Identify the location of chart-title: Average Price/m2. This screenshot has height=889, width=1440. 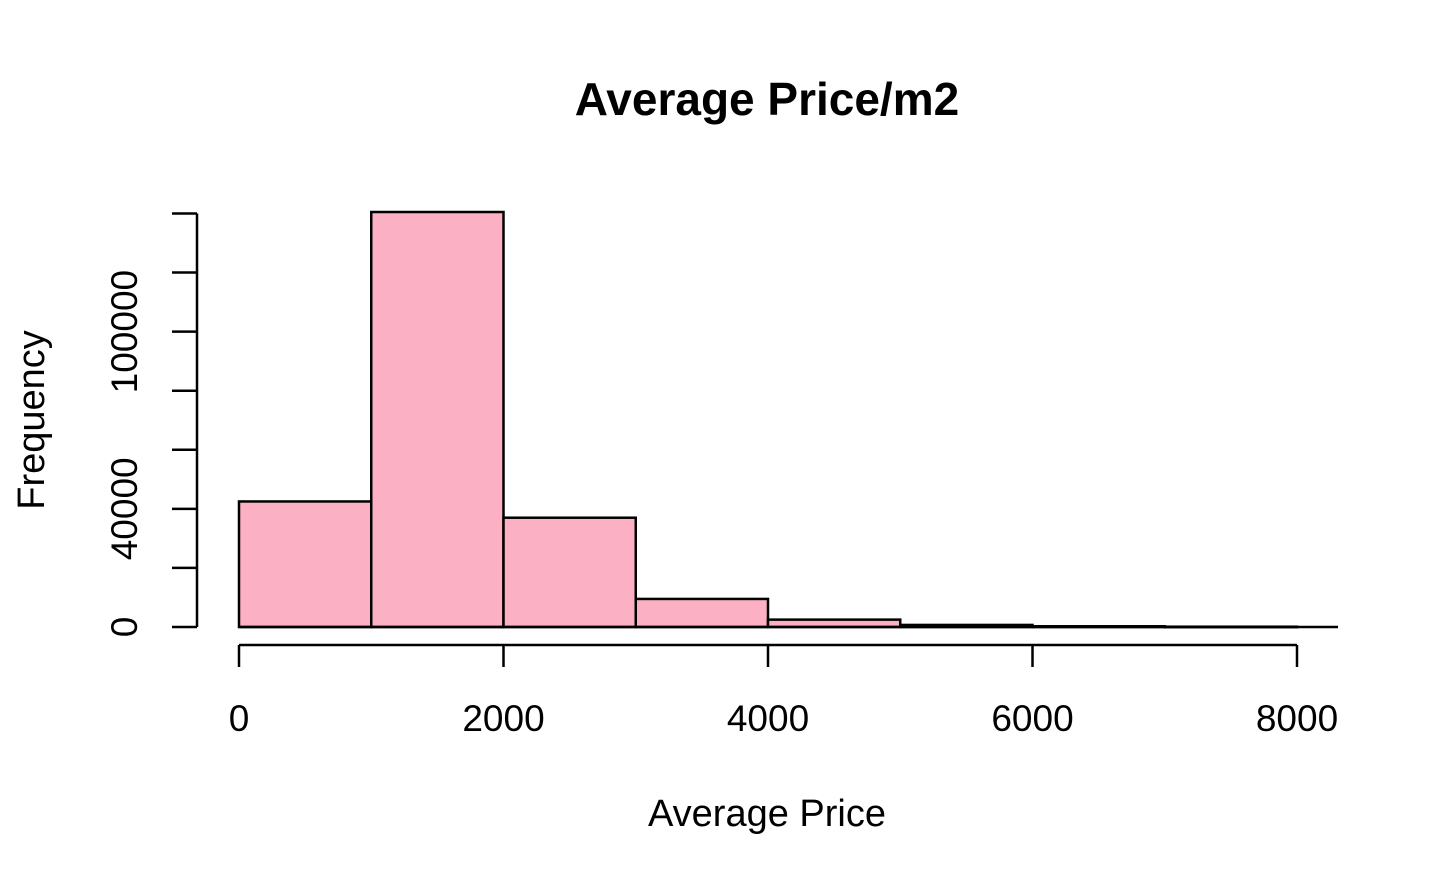
(767, 99).